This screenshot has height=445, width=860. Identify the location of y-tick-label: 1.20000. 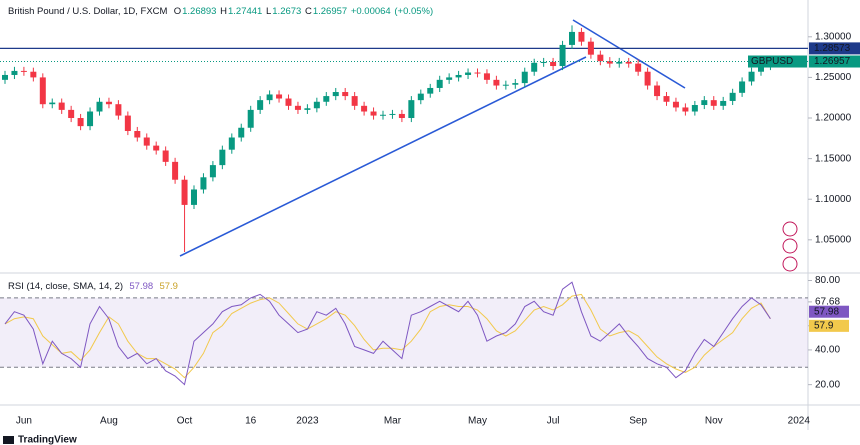
(833, 118).